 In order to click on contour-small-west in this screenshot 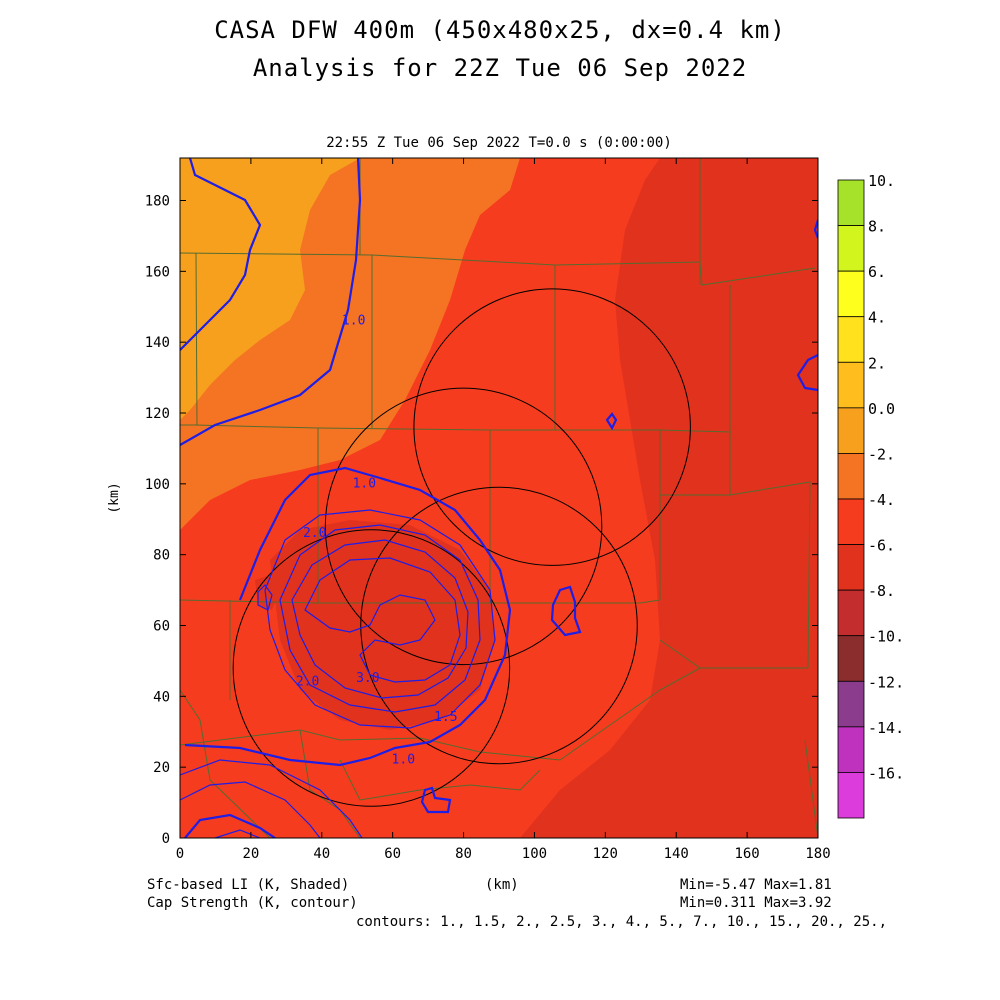, I will do `click(265, 597)`.